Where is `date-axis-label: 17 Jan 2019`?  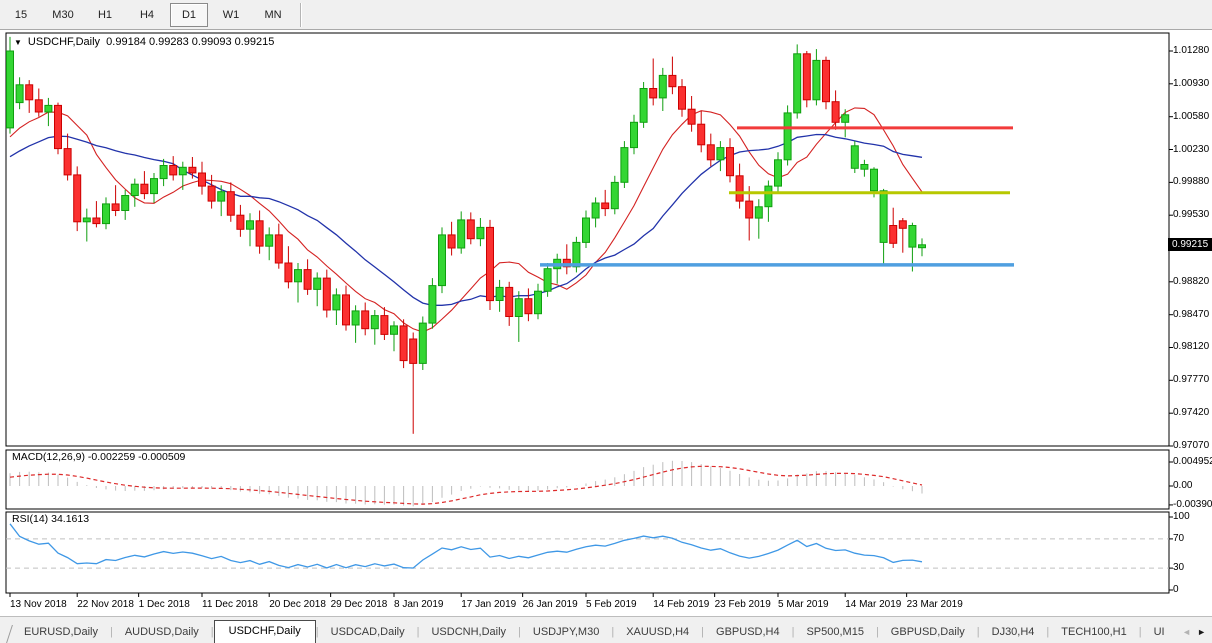
date-axis-label: 17 Jan 2019 is located at coordinates (489, 604).